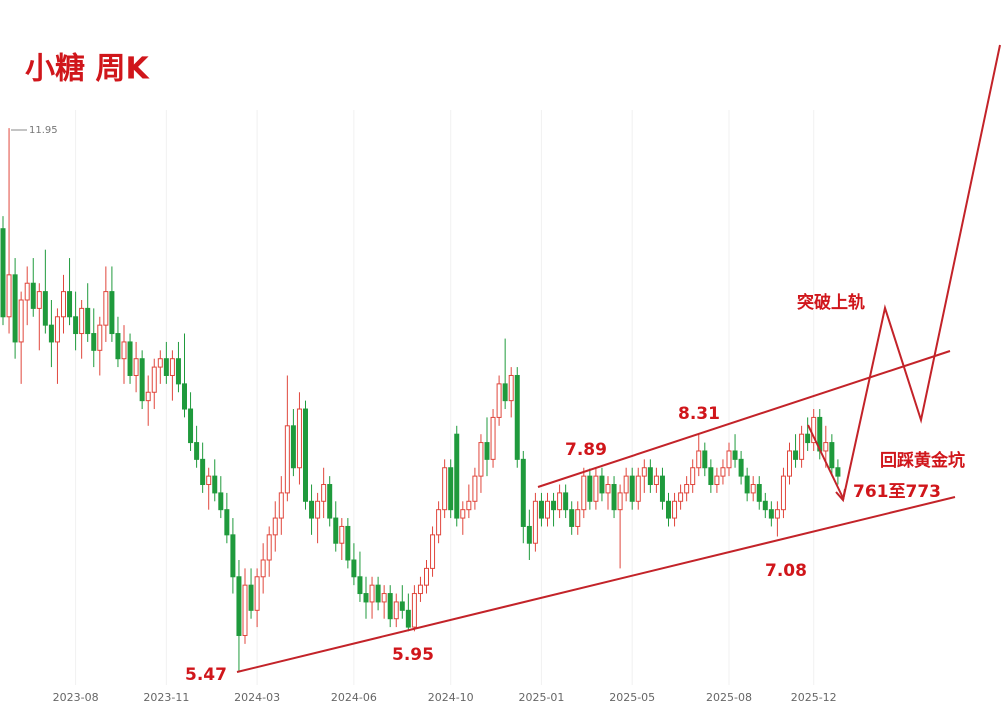  What do you see at coordinates (744, 419) in the screenshot?
I see `upper-trendline` at bounding box center [744, 419].